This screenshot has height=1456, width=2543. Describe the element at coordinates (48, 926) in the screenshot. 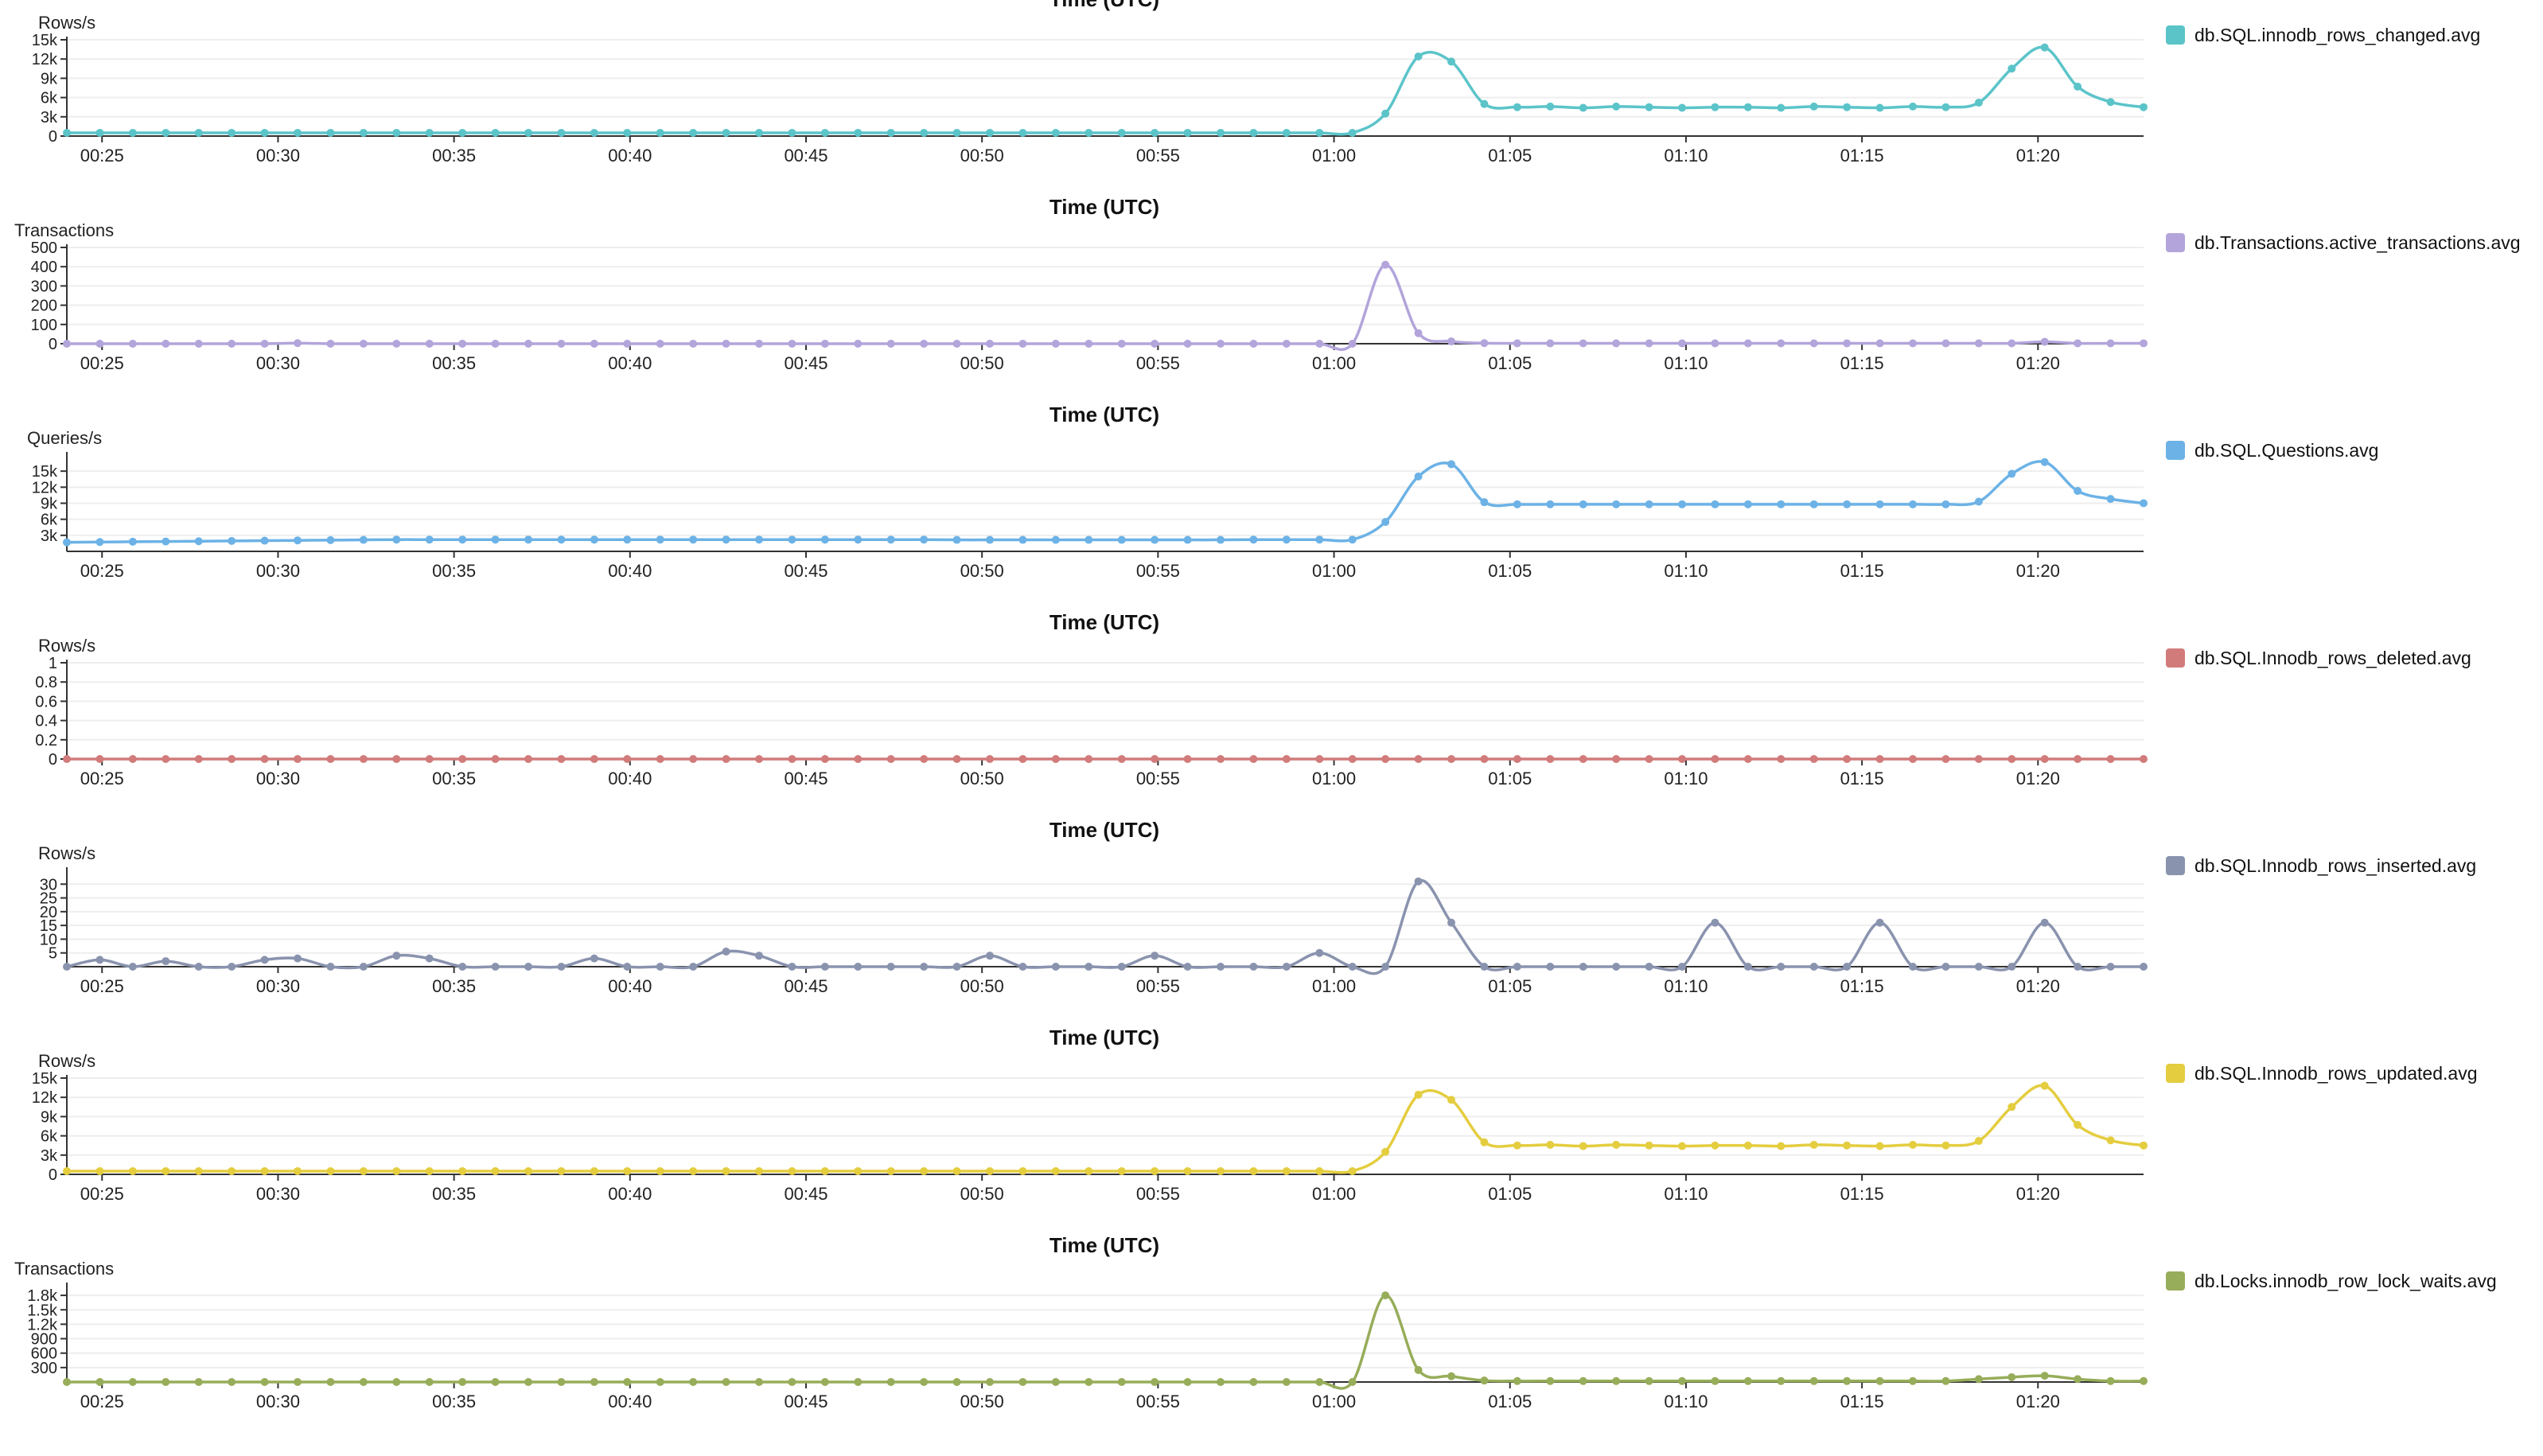

I see `y-tick-label: 15` at that location.